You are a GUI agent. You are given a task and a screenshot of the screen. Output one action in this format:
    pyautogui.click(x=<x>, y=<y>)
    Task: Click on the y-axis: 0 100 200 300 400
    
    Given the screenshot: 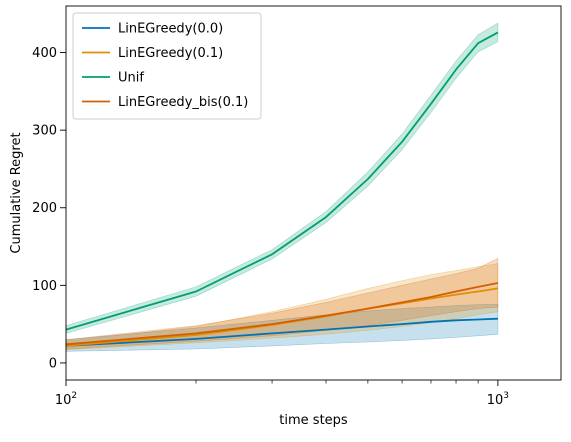 What is the action you would take?
    pyautogui.click(x=49, y=208)
    